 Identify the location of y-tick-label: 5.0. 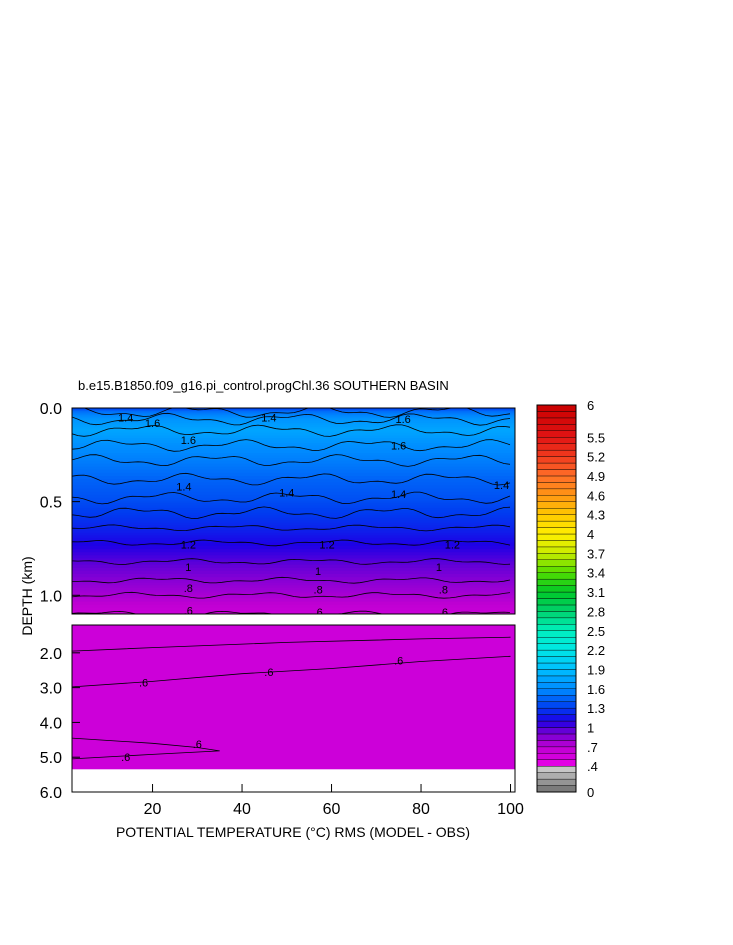
(51, 758).